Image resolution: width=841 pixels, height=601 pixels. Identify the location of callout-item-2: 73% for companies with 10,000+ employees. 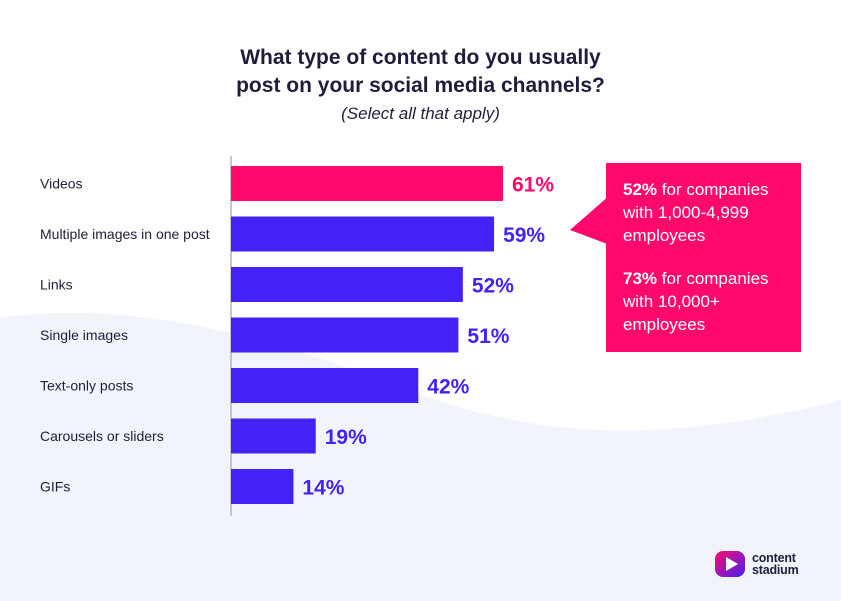
(706, 301).